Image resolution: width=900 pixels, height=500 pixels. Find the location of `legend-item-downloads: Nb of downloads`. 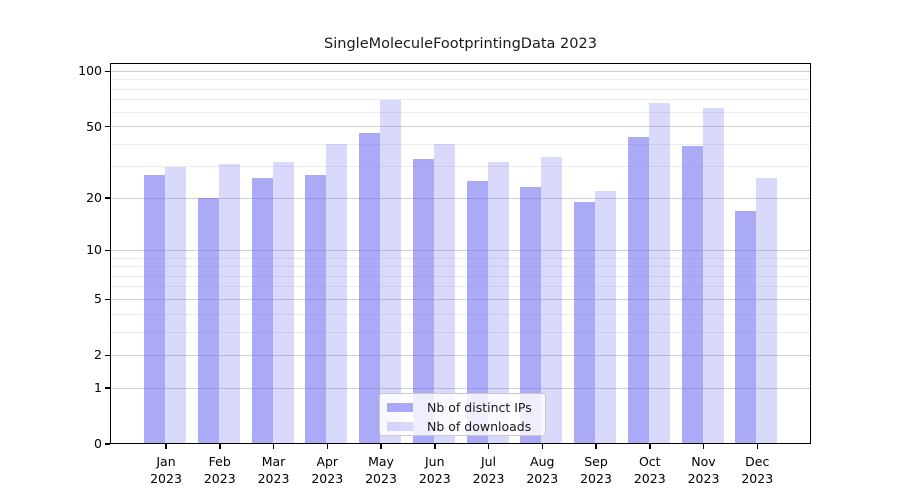

legend-item-downloads: Nb of downloads is located at coordinates (466, 426).